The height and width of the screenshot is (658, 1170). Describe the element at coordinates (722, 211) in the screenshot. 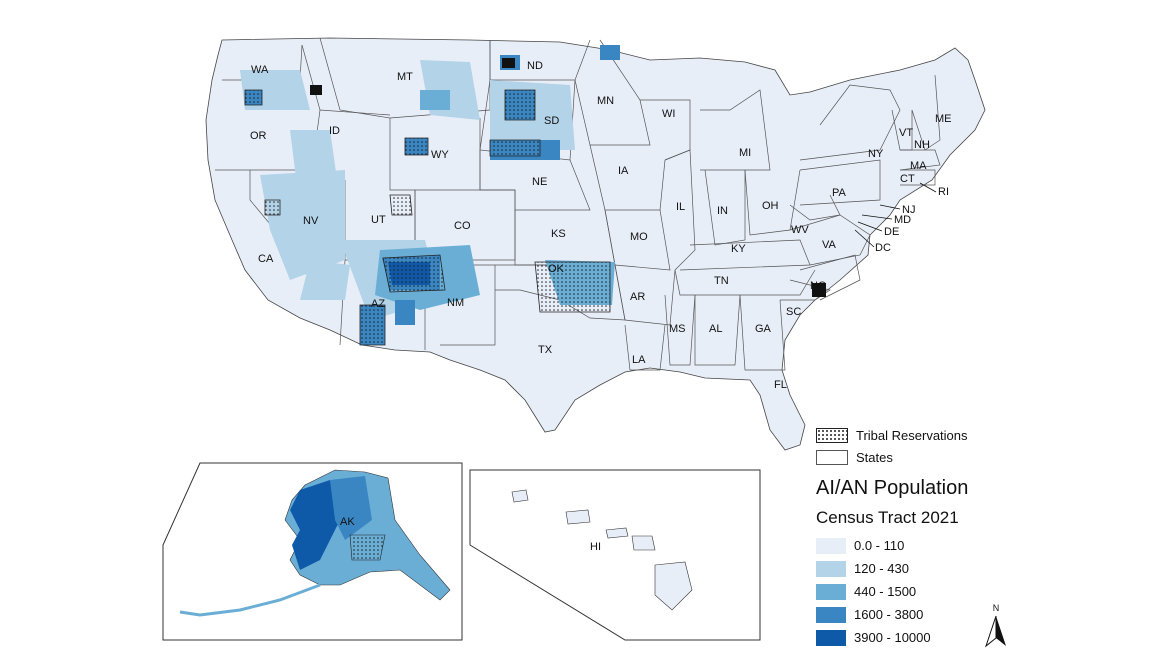

I see `state-label-in: IN` at that location.